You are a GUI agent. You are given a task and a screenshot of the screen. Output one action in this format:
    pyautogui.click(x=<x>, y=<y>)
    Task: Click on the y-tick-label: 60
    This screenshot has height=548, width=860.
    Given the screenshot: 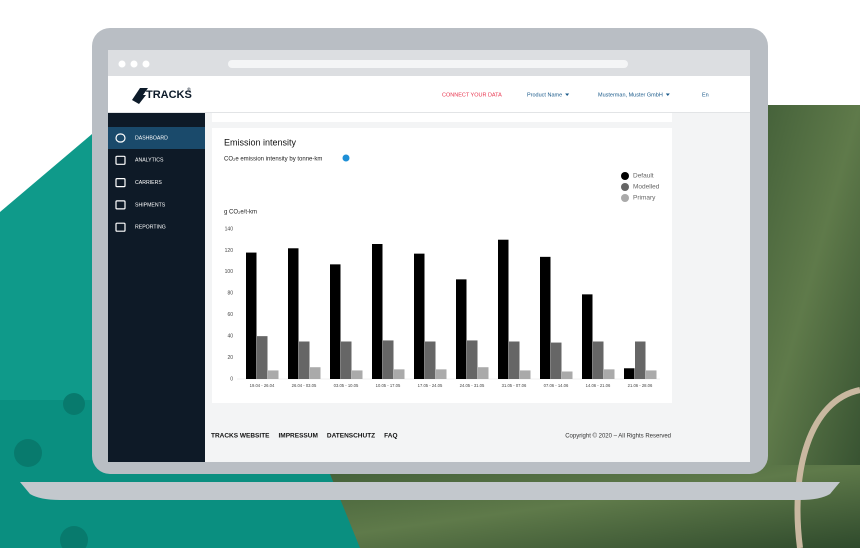 What is the action you would take?
    pyautogui.click(x=230, y=315)
    